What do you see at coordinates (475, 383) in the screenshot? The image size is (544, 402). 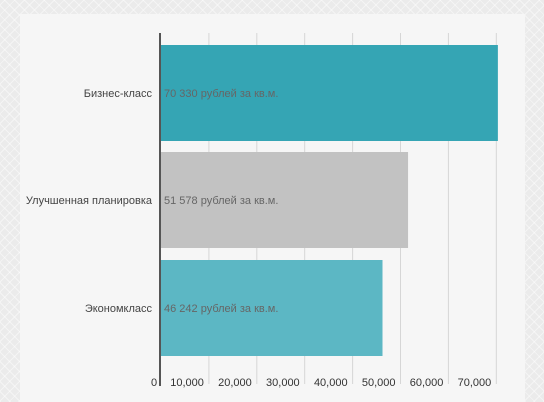 I see `x-tick-label: 70,000` at bounding box center [475, 383].